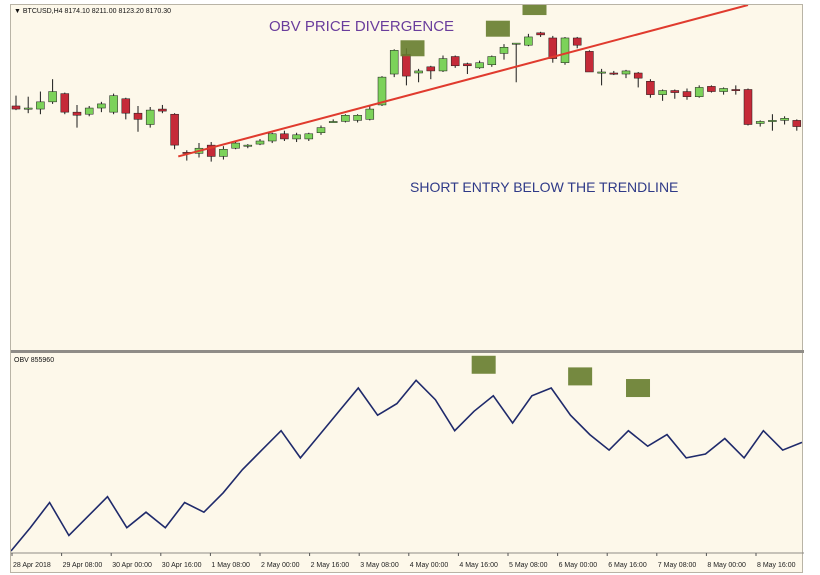 The width and height of the screenshot is (820, 575). What do you see at coordinates (362, 26) in the screenshot?
I see `chart-title: OBV PRICE DIVERGENCE` at bounding box center [362, 26].